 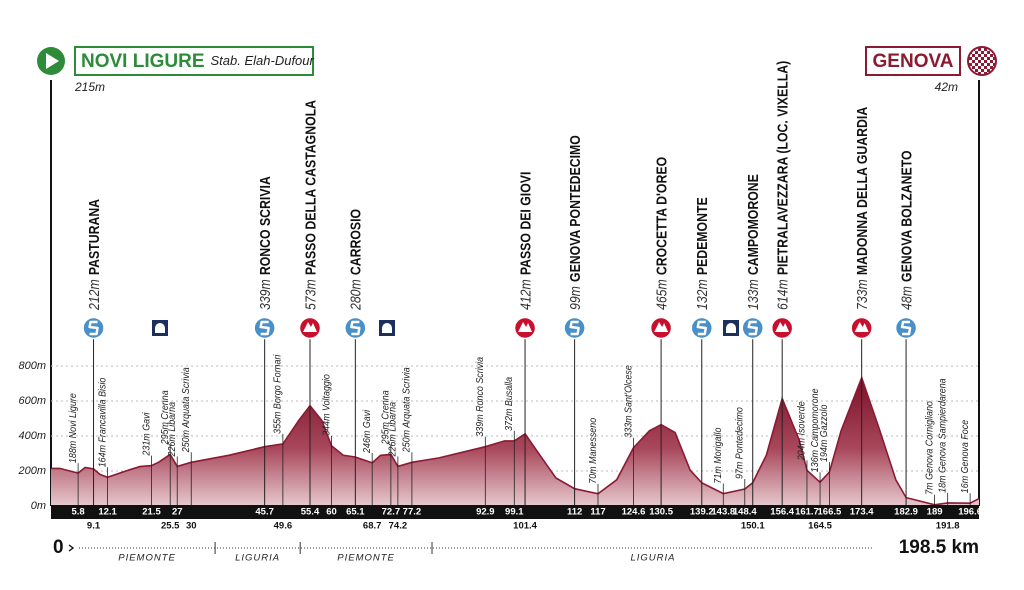 I want to click on km-label: 99.1, so click(x=514, y=512).